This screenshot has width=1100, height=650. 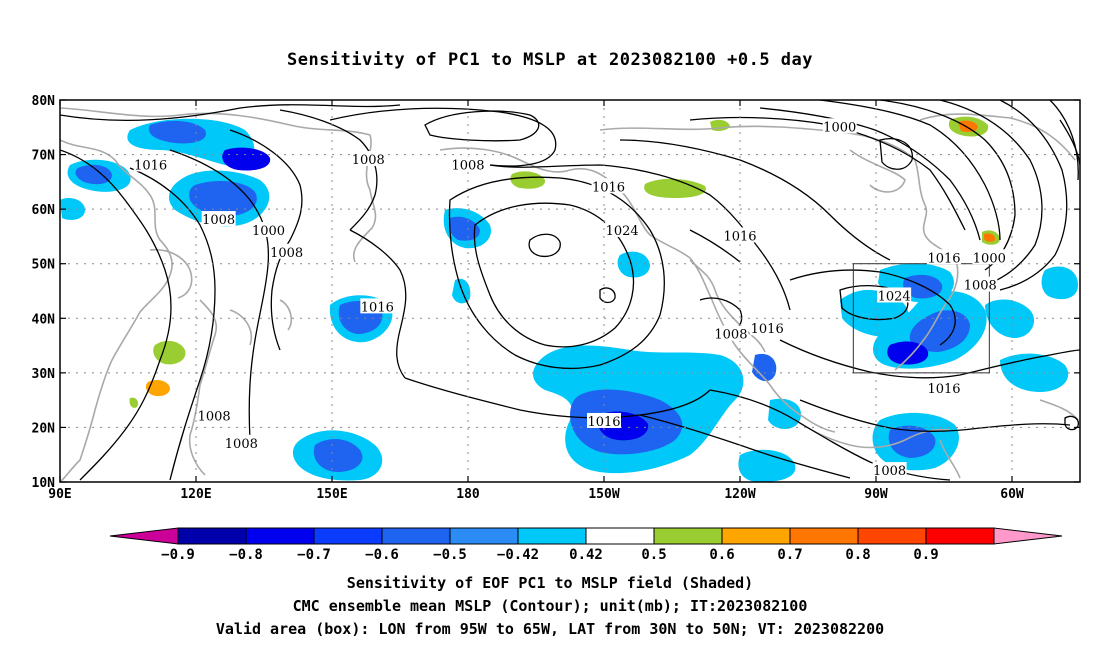 What do you see at coordinates (603, 494) in the screenshot?
I see `longitude-label: 150W` at bounding box center [603, 494].